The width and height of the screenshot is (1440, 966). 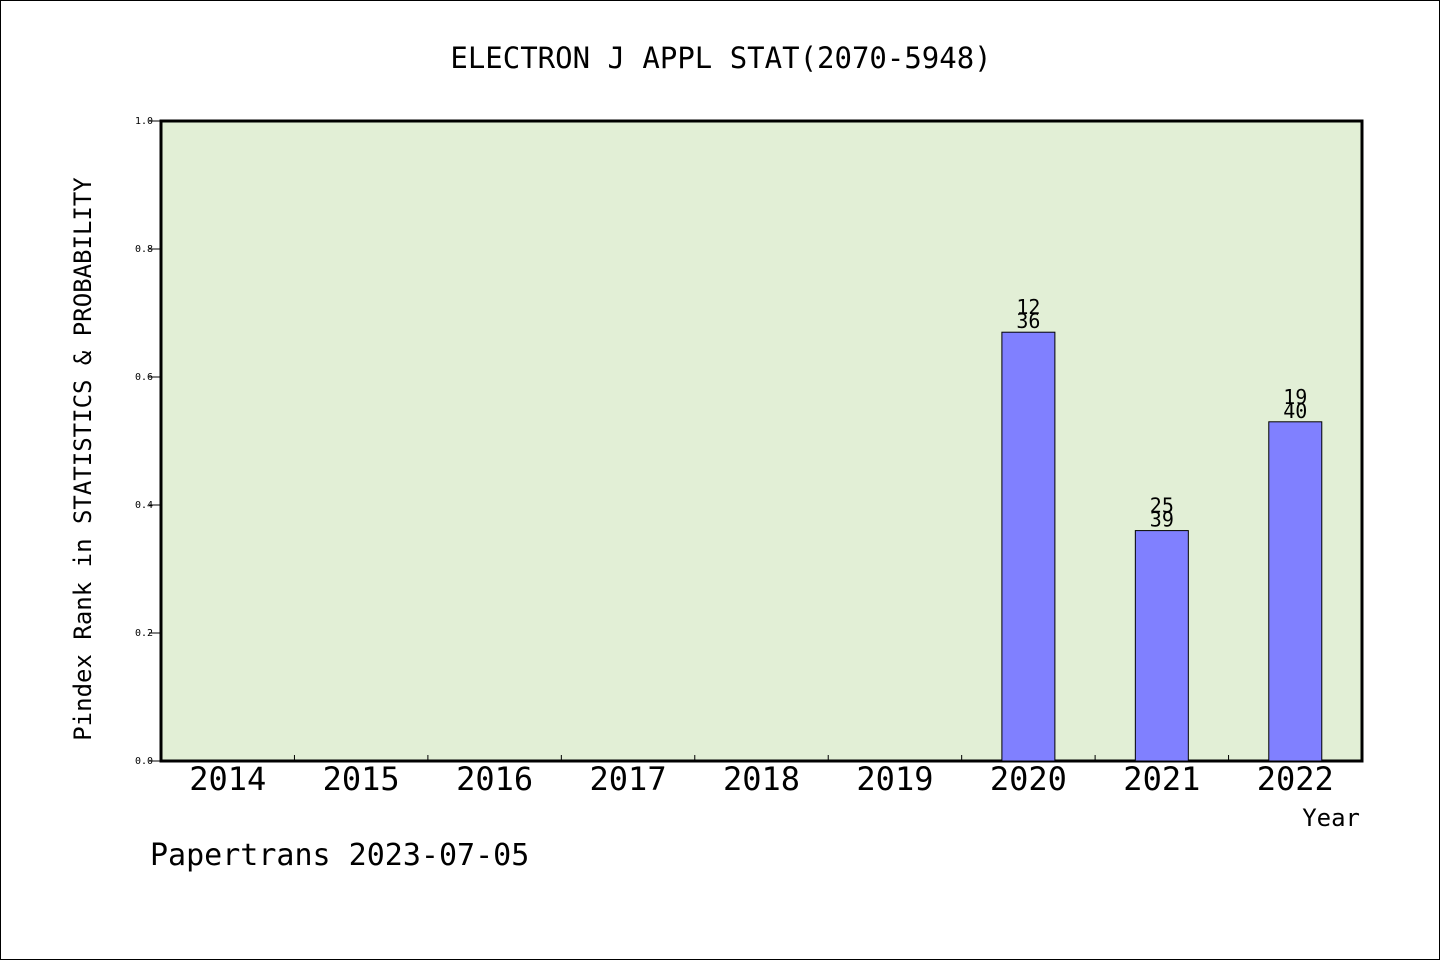 I want to click on footer-text: Papertrans 2023-07-05, so click(x=339, y=855).